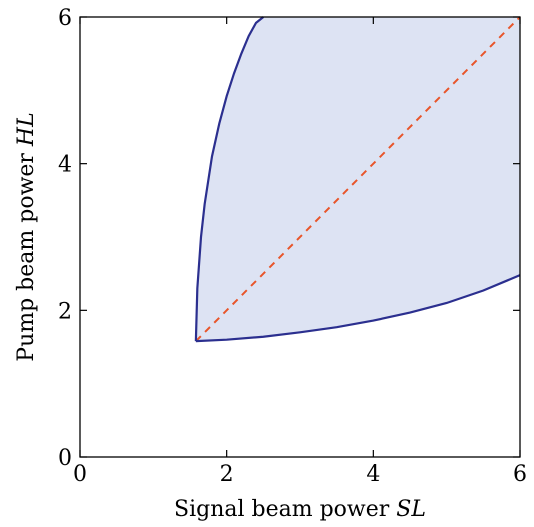  I want to click on y-tick-label: 2, so click(65, 311).